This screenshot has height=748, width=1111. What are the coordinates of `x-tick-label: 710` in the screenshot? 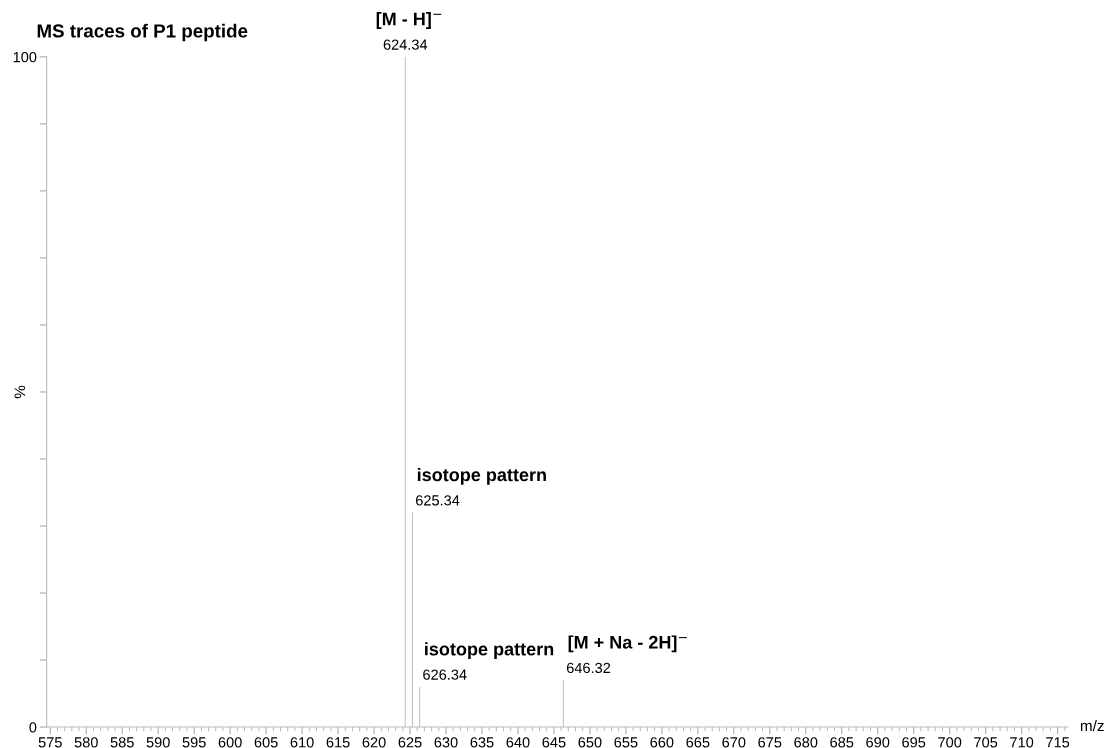 It's located at (1022, 742).